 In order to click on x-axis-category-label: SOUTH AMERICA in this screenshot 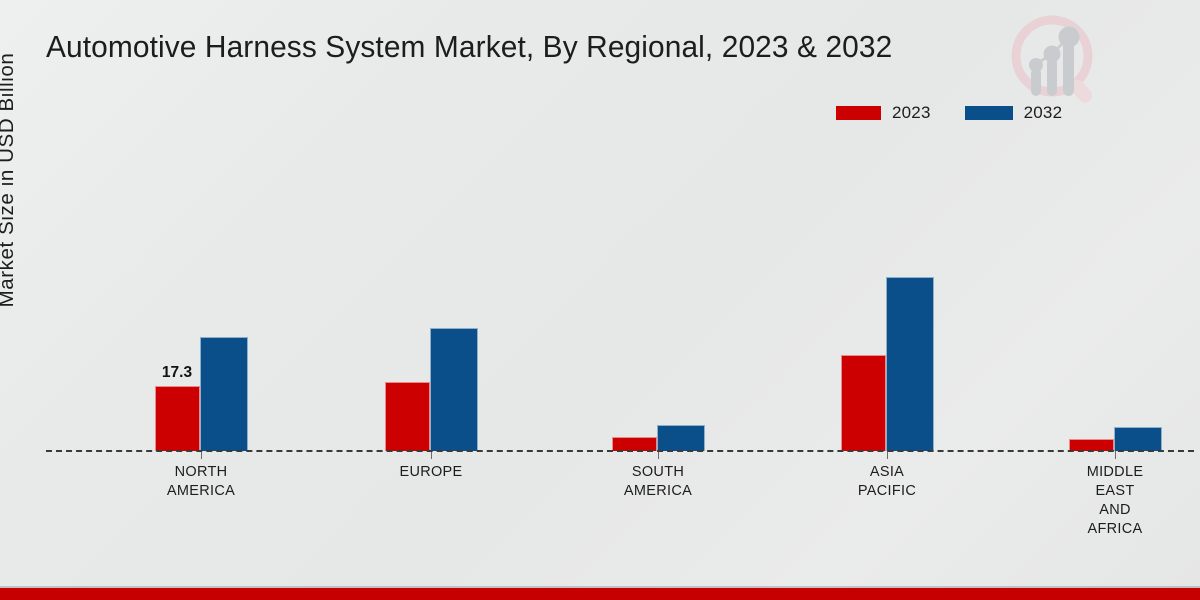, I will do `click(658, 482)`.